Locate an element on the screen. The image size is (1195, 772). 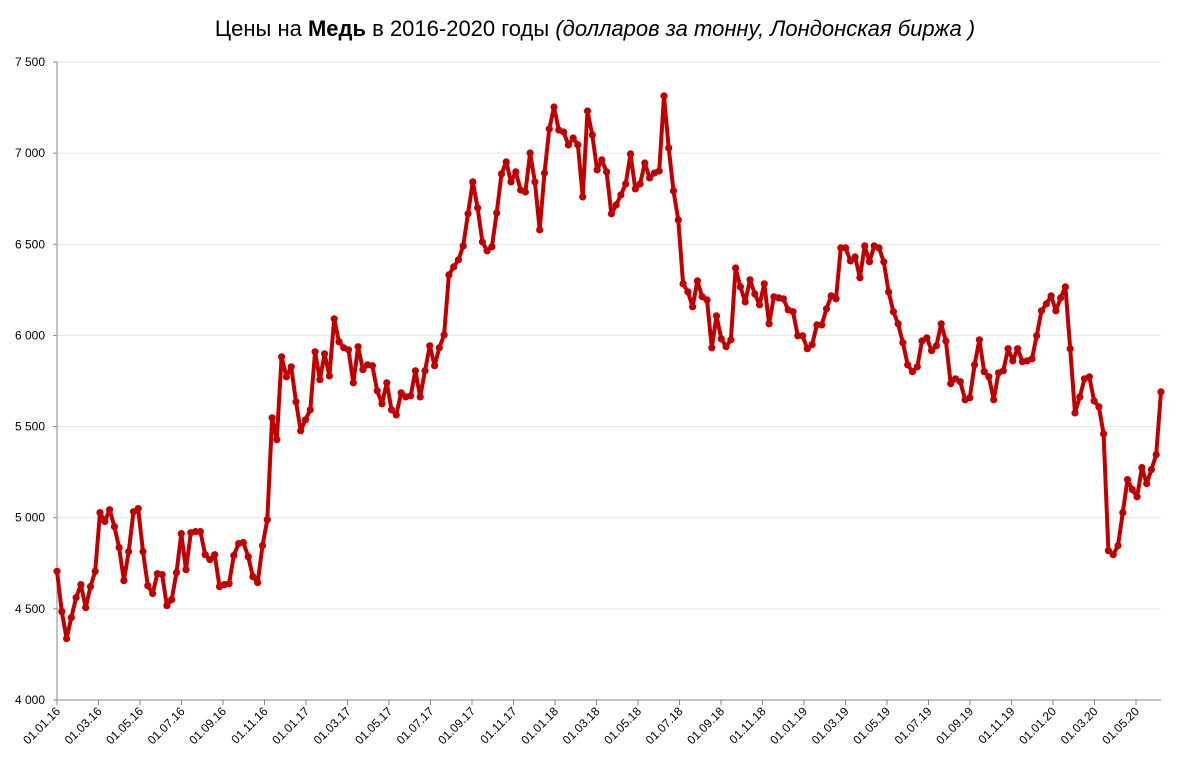
x-tick-label: 01.03.17 is located at coordinates (332, 725).